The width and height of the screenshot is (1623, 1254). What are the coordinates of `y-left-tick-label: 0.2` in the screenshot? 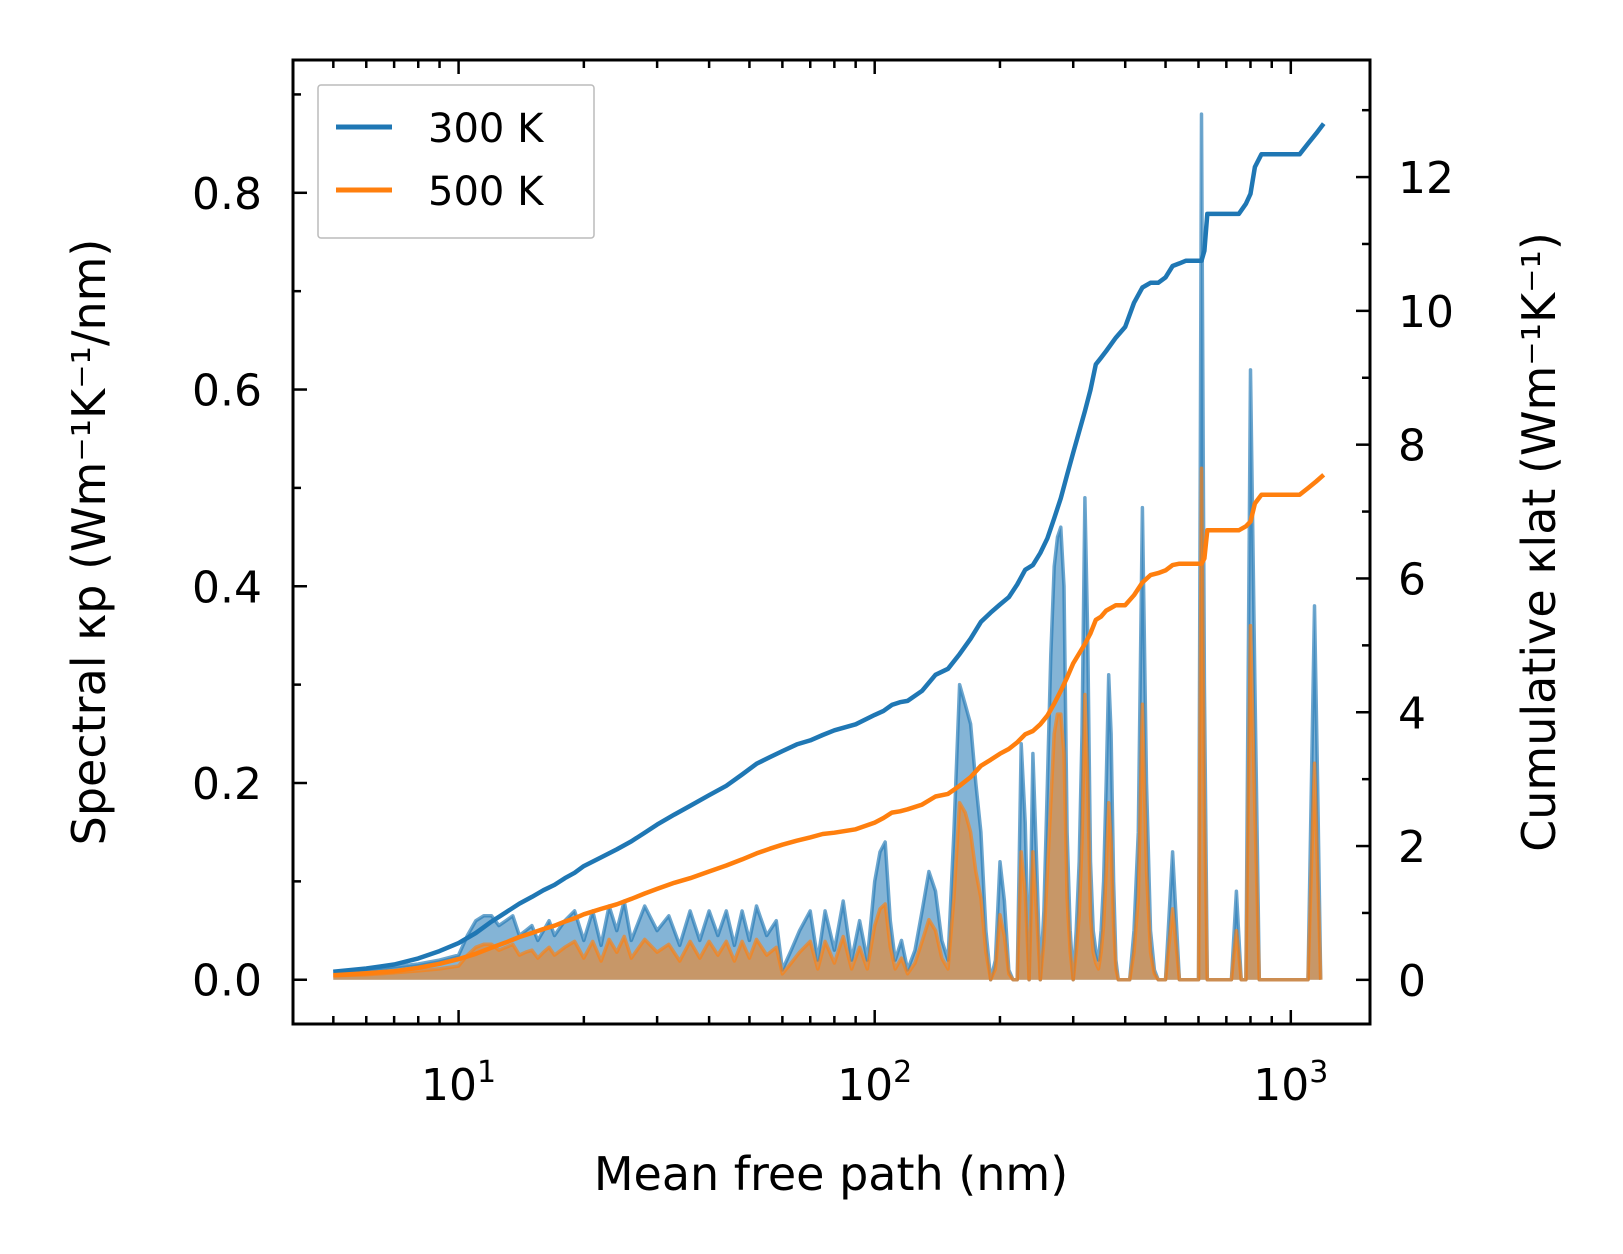 It's located at (227, 784).